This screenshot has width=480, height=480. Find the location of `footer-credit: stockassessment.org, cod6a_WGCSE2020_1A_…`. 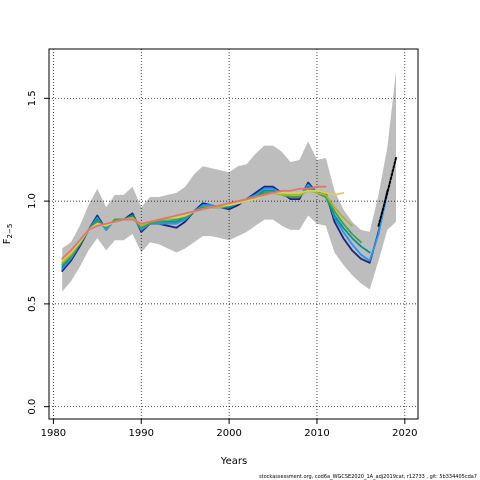

footer-credit: stockassessment.org, cod6a_WGCSE2020_1A_… is located at coordinates (368, 477).